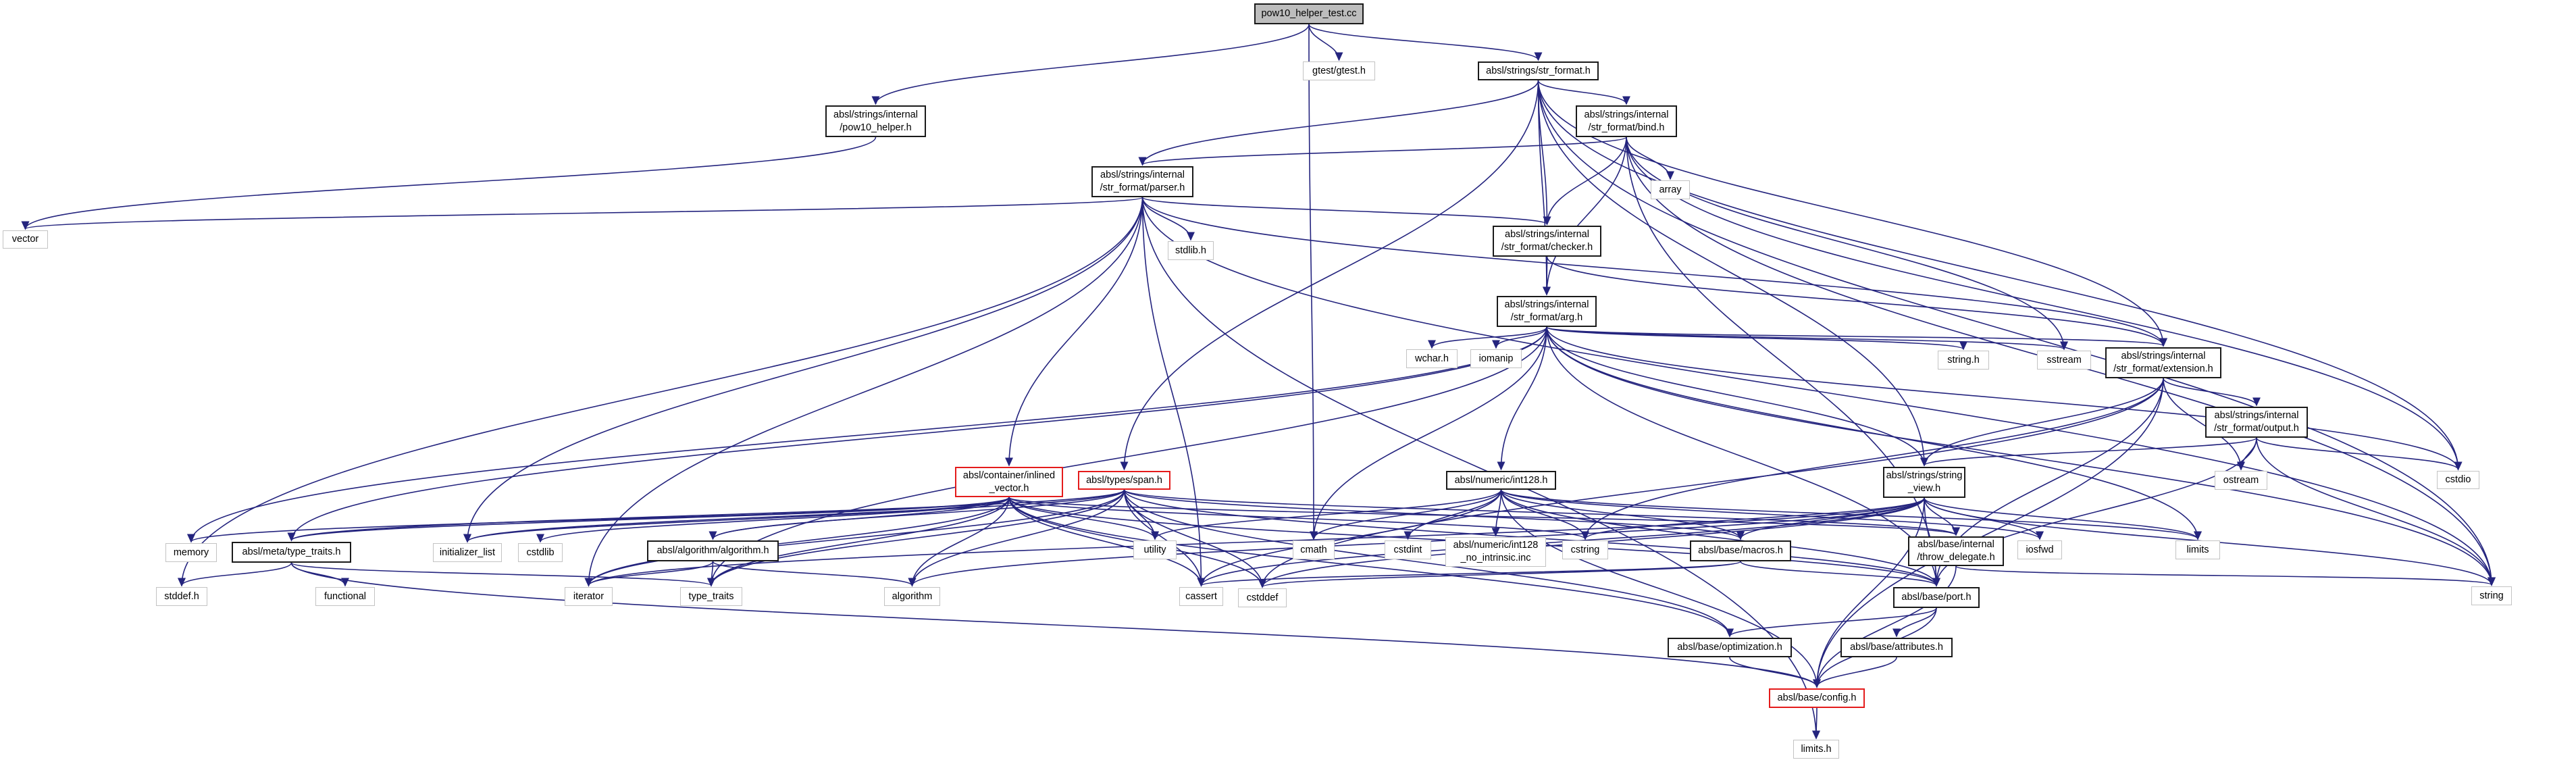 This screenshot has width=2576, height=760. What do you see at coordinates (1539, 71) in the screenshot?
I see `graph-node-sf: absl/strings/str_format.h` at bounding box center [1539, 71].